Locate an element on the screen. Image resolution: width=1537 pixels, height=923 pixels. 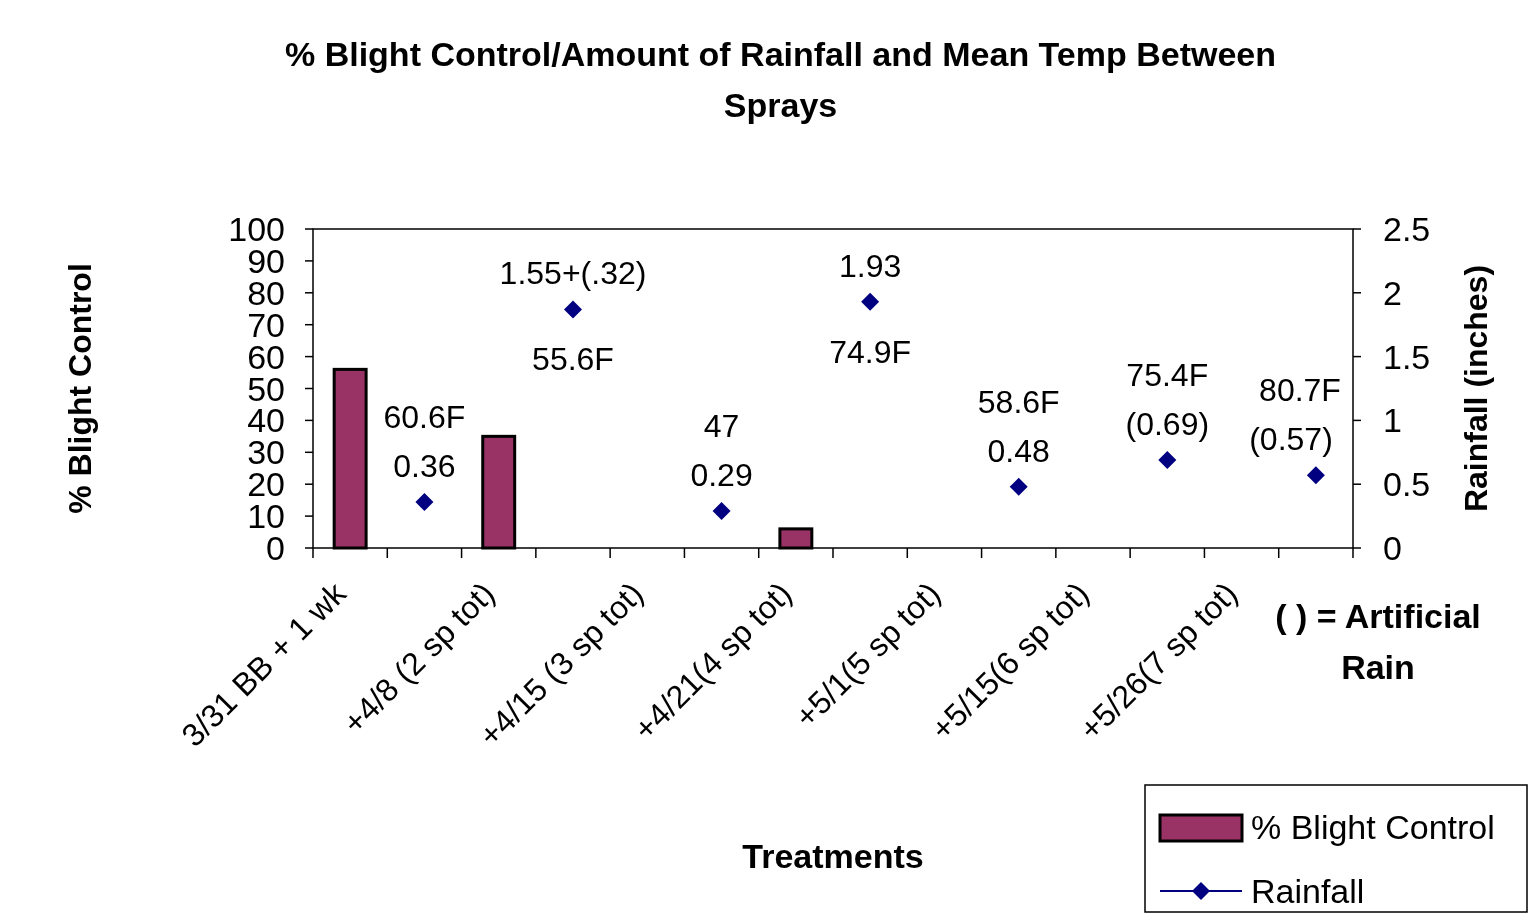
data-label: (0.57) is located at coordinates (1291, 439).